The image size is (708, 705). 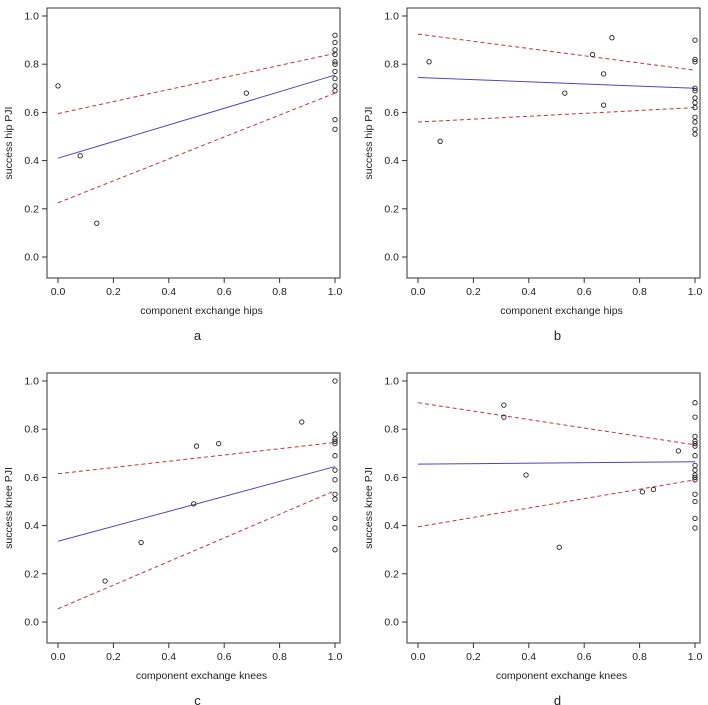 I want to click on panel-letter: a, so click(x=198, y=335).